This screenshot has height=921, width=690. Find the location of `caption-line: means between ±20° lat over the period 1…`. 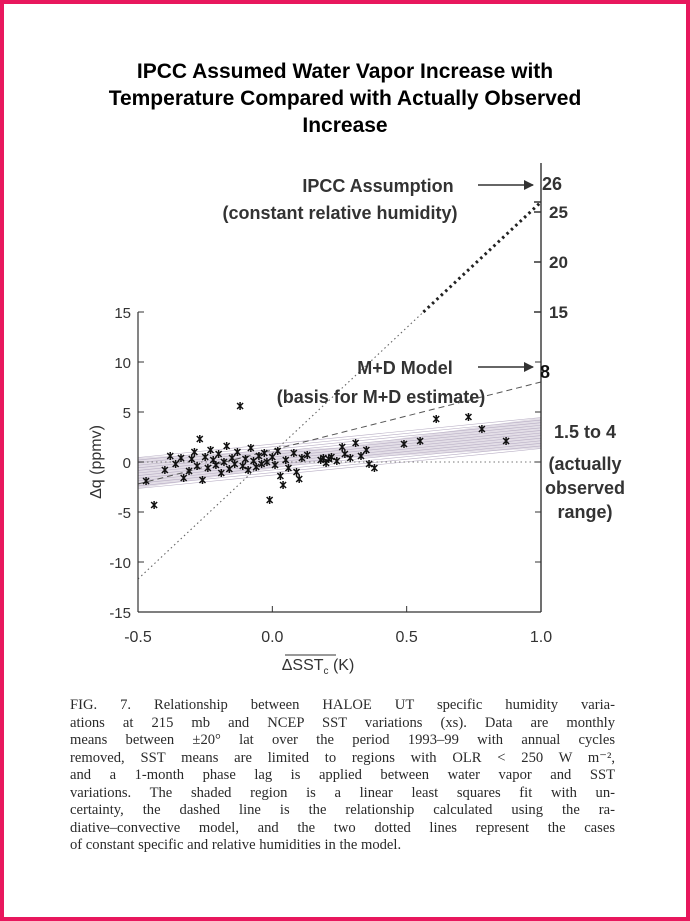

caption-line: means between ±20° lat over the period 1… is located at coordinates (342, 740).